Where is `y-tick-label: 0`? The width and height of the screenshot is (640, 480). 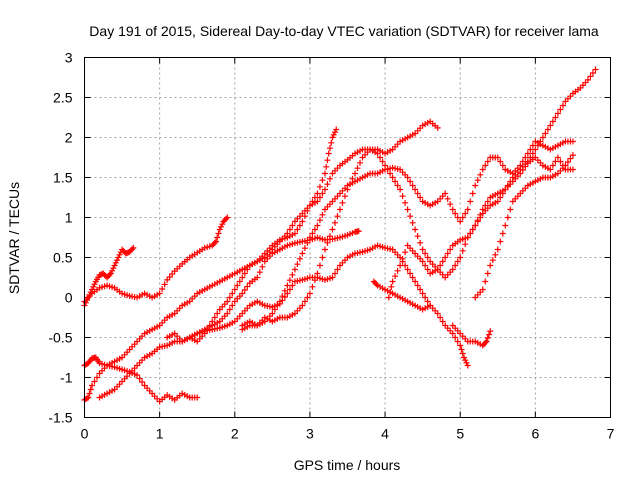 y-tick-label: 0 is located at coordinates (69, 298).